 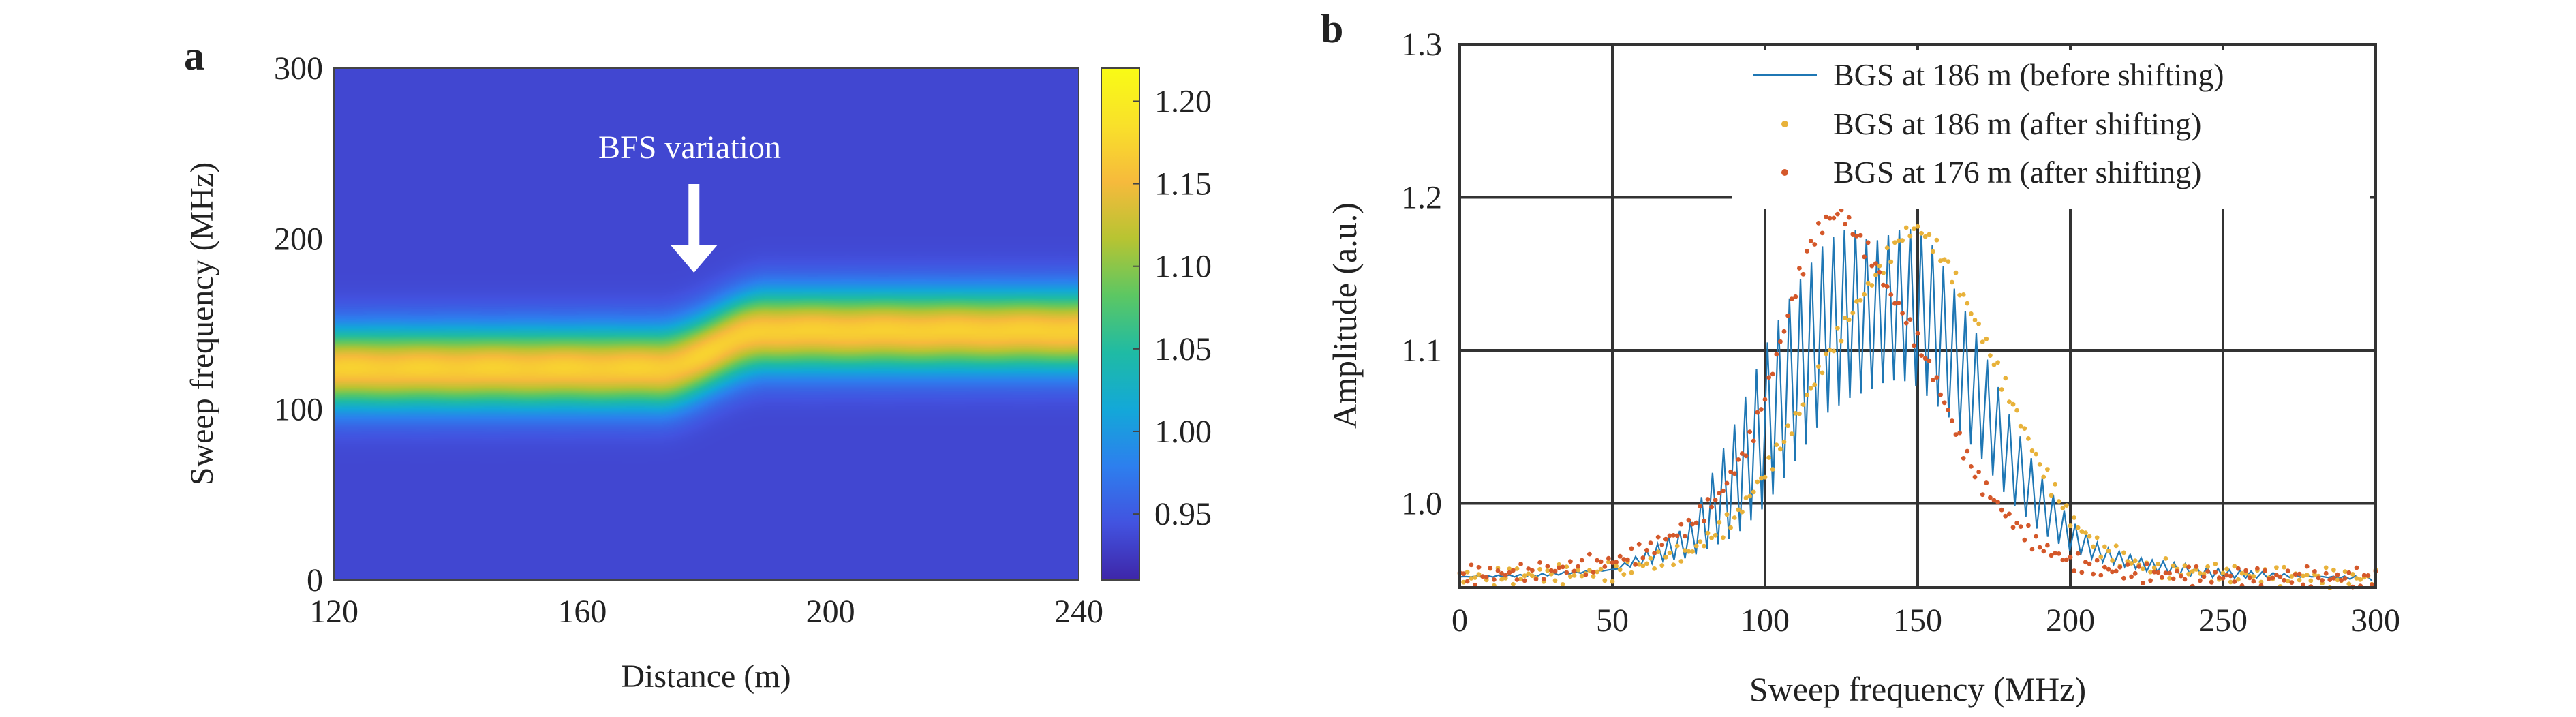 What do you see at coordinates (1421, 504) in the screenshot?
I see `plot-b-y-tick-label: 1.0` at bounding box center [1421, 504].